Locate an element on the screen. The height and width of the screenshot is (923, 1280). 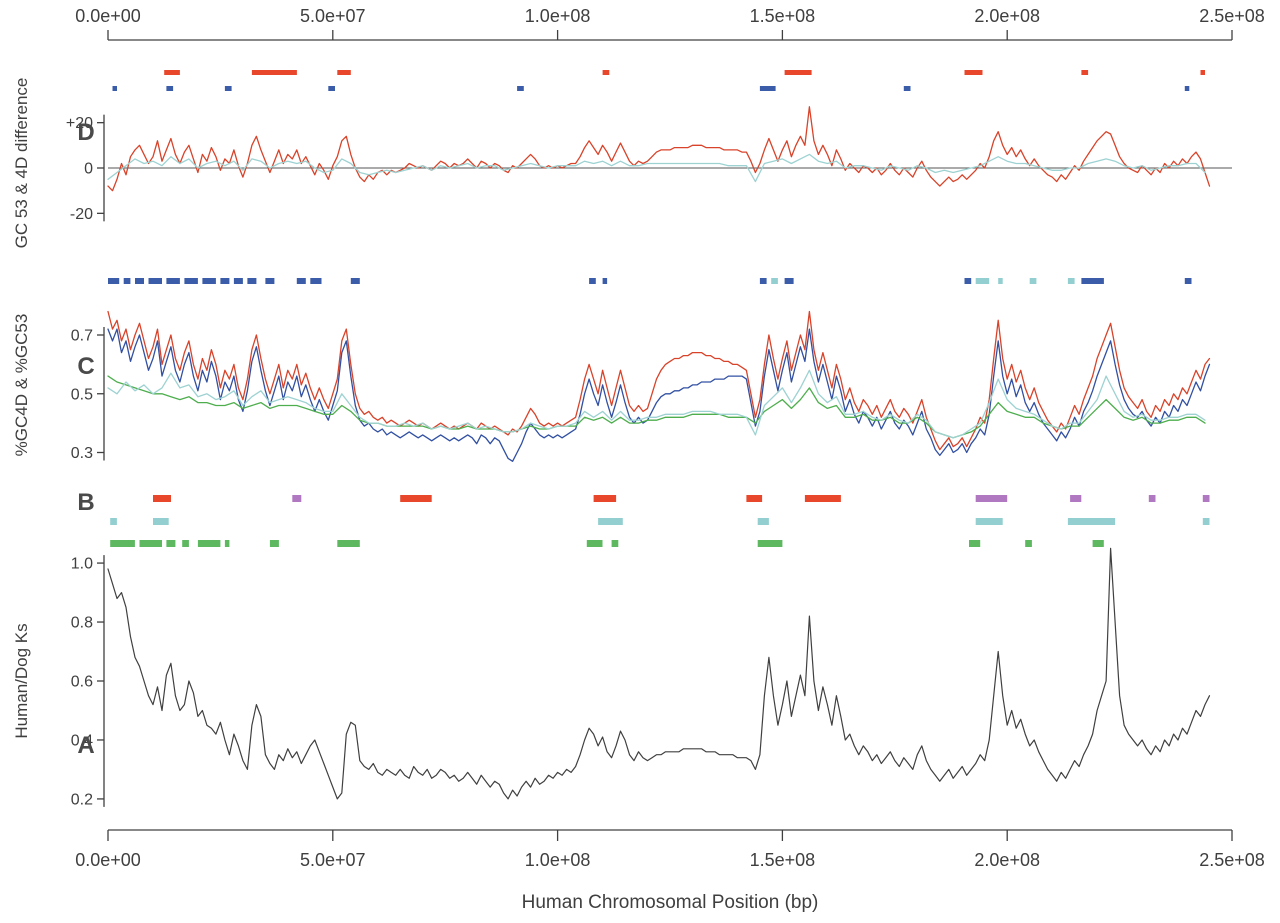
y-tick-label: 1.0 is located at coordinates (82, 564).